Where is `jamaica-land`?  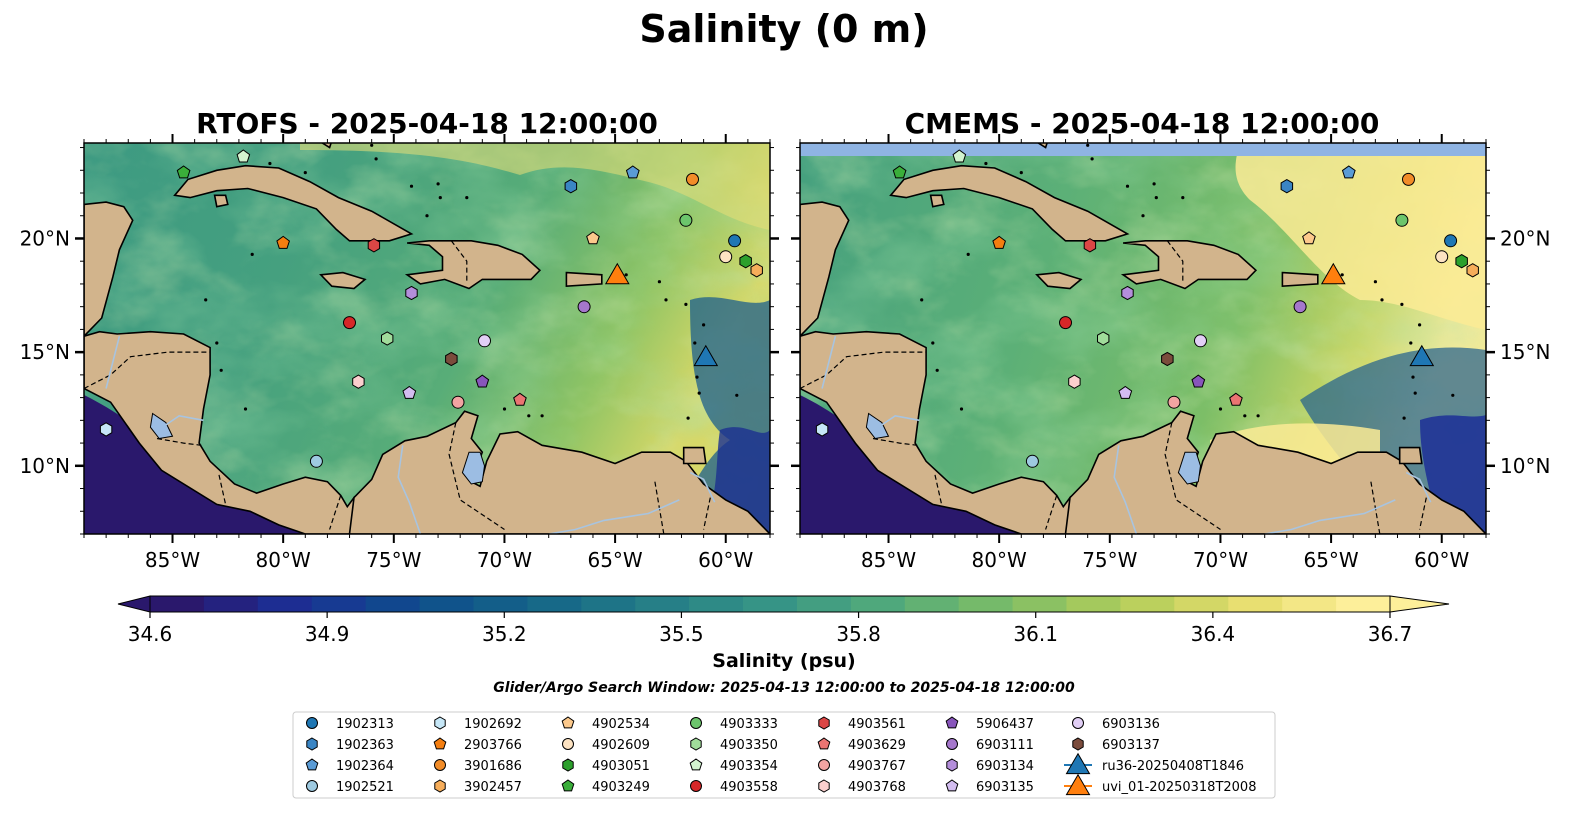 jamaica-land is located at coordinates (343, 280).